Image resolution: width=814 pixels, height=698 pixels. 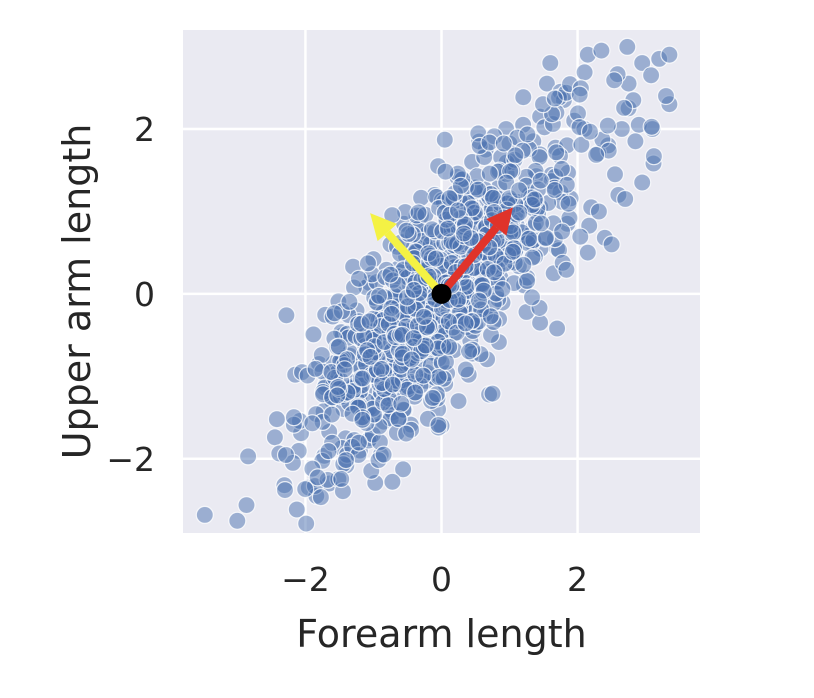 What do you see at coordinates (499, 221) in the screenshot?
I see `major-axis-arrow-head` at bounding box center [499, 221].